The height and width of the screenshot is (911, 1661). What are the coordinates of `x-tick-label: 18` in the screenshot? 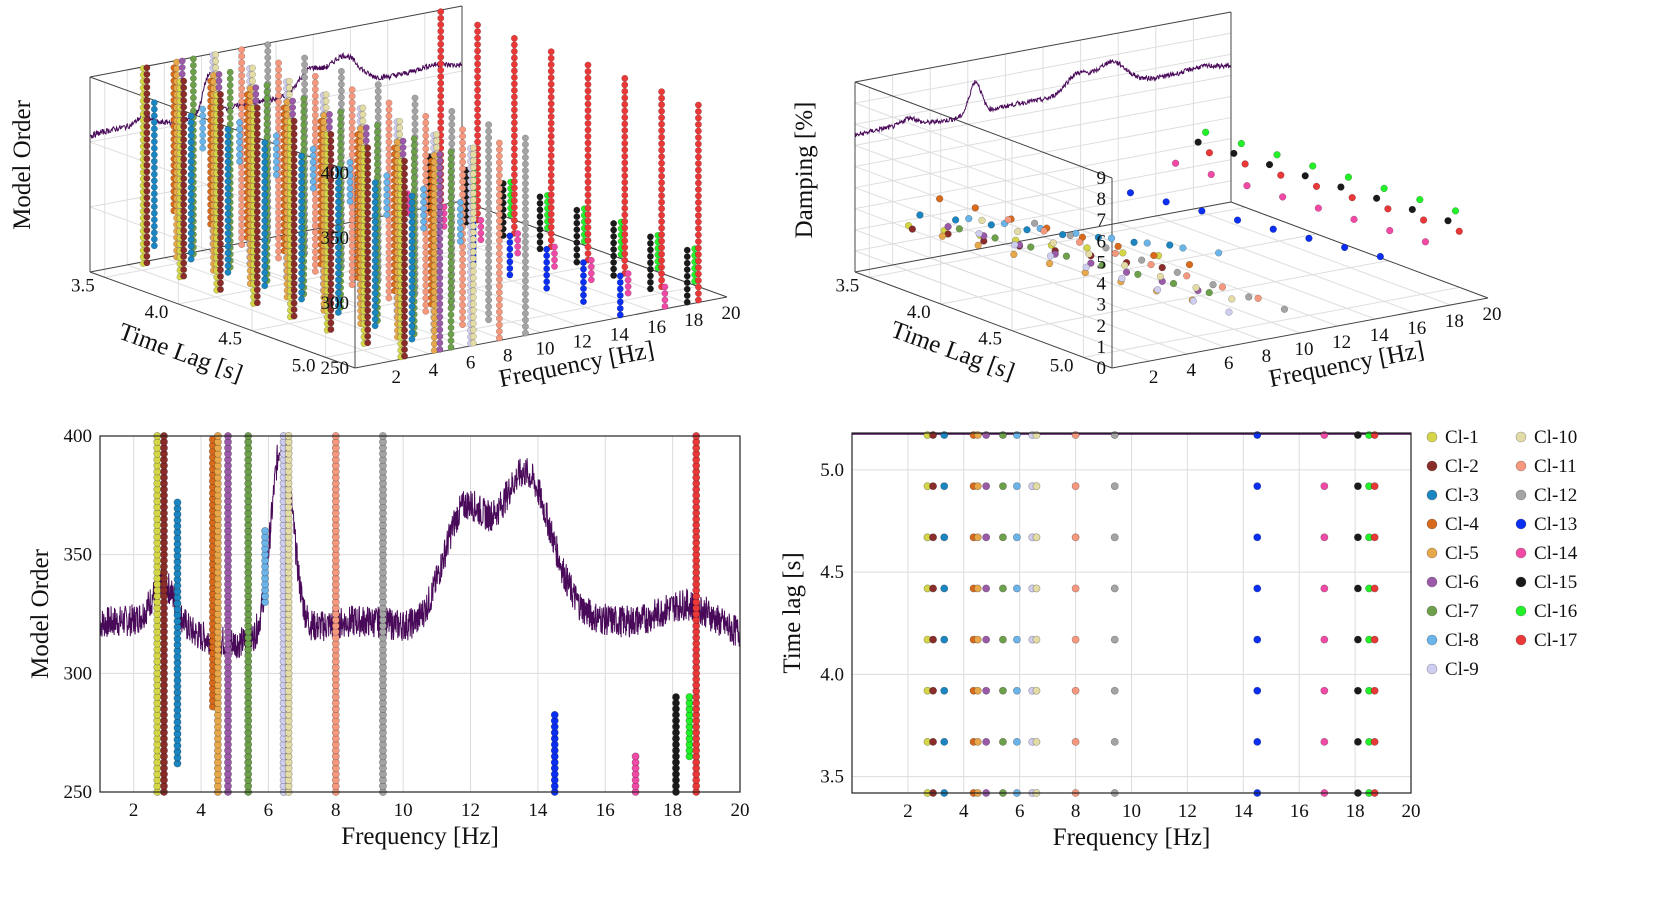 It's located at (1454, 321).